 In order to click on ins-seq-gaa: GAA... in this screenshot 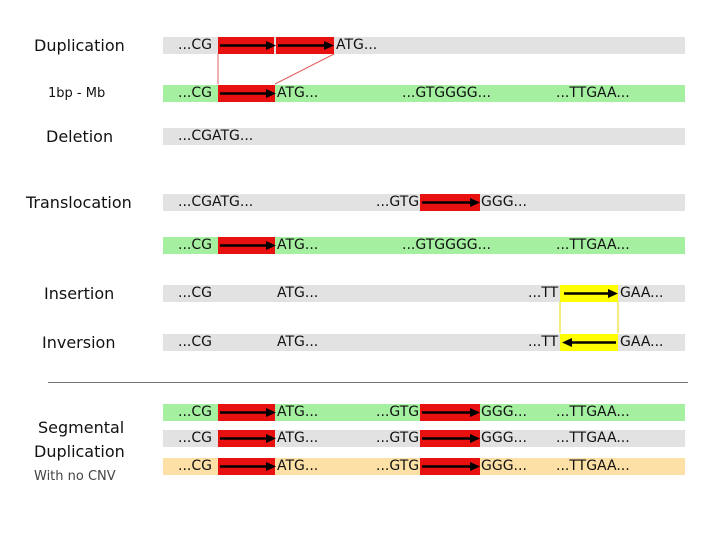, I will do `click(642, 293)`.